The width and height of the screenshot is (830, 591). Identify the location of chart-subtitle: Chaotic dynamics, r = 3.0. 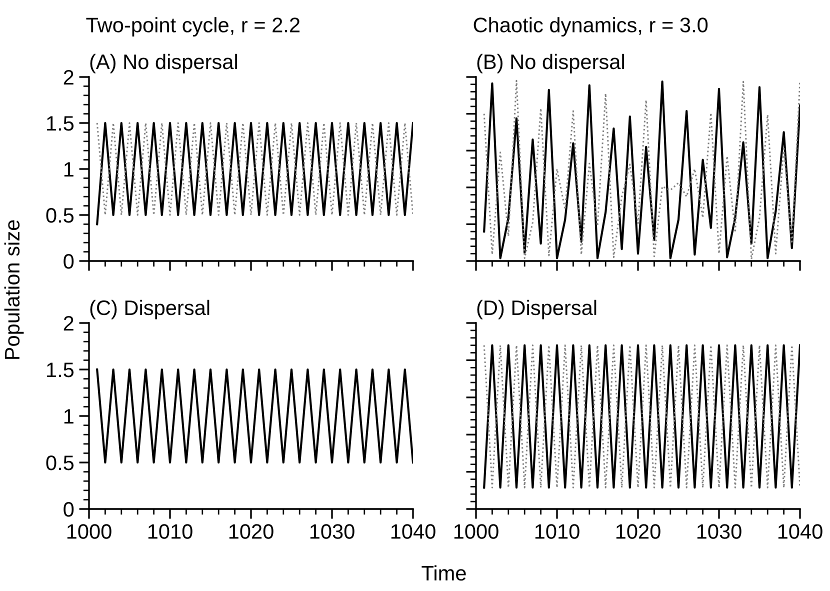
(591, 27).